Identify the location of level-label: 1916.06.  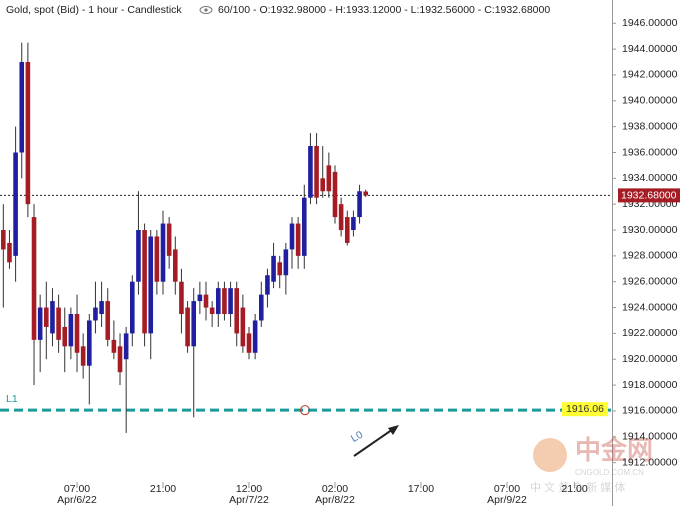
(585, 409).